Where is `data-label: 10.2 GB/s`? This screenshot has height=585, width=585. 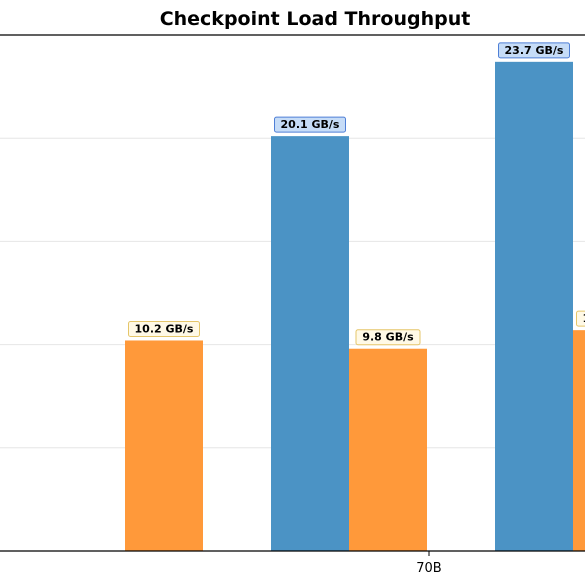
data-label: 10.2 GB/s is located at coordinates (164, 328).